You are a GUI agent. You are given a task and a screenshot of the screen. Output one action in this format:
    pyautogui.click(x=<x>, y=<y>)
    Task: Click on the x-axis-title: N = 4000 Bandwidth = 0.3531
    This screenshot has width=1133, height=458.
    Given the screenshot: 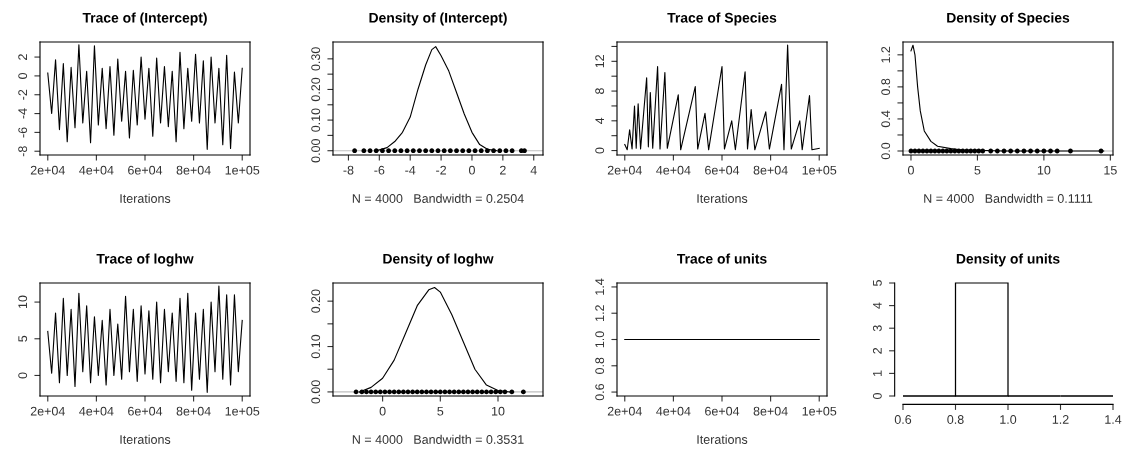 What is the action you would take?
    pyautogui.click(x=438, y=439)
    